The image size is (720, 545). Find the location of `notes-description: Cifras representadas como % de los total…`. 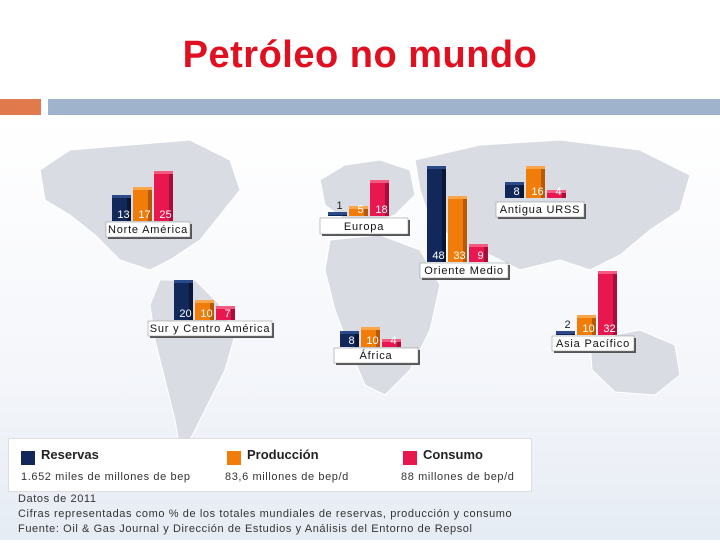

notes-description: Cifras representadas como % de los total… is located at coordinates (265, 514).